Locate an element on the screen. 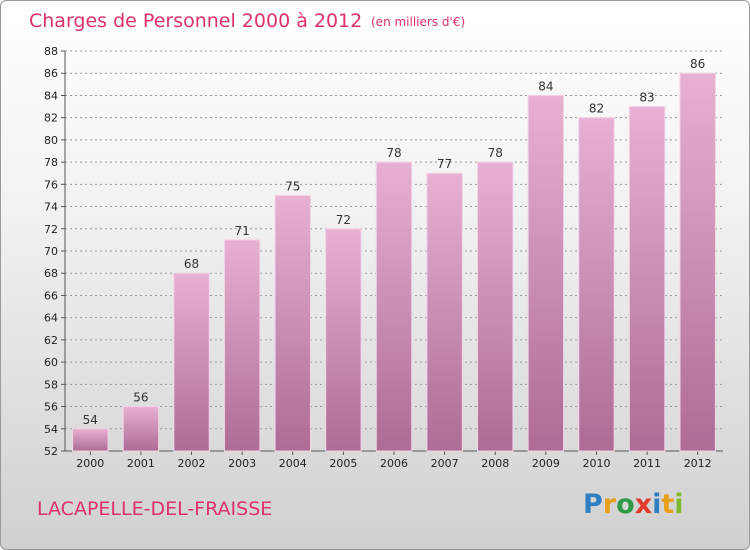  x-tick-label: 2000 is located at coordinates (90, 463).